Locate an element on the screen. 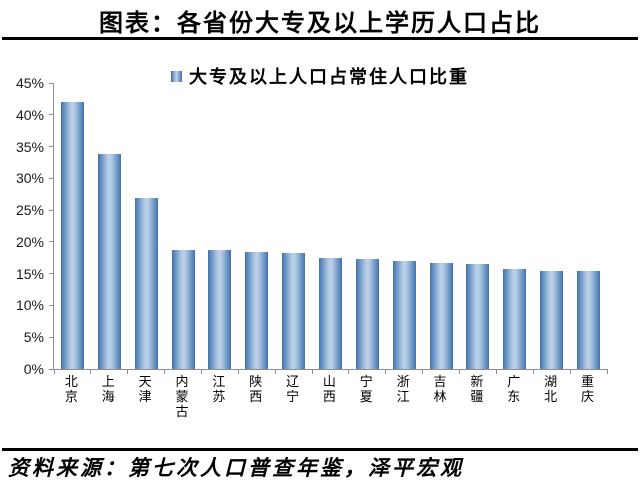 Image resolution: width=640 pixels, height=487 pixels. x-label-slot: 新疆 is located at coordinates (476, 397).